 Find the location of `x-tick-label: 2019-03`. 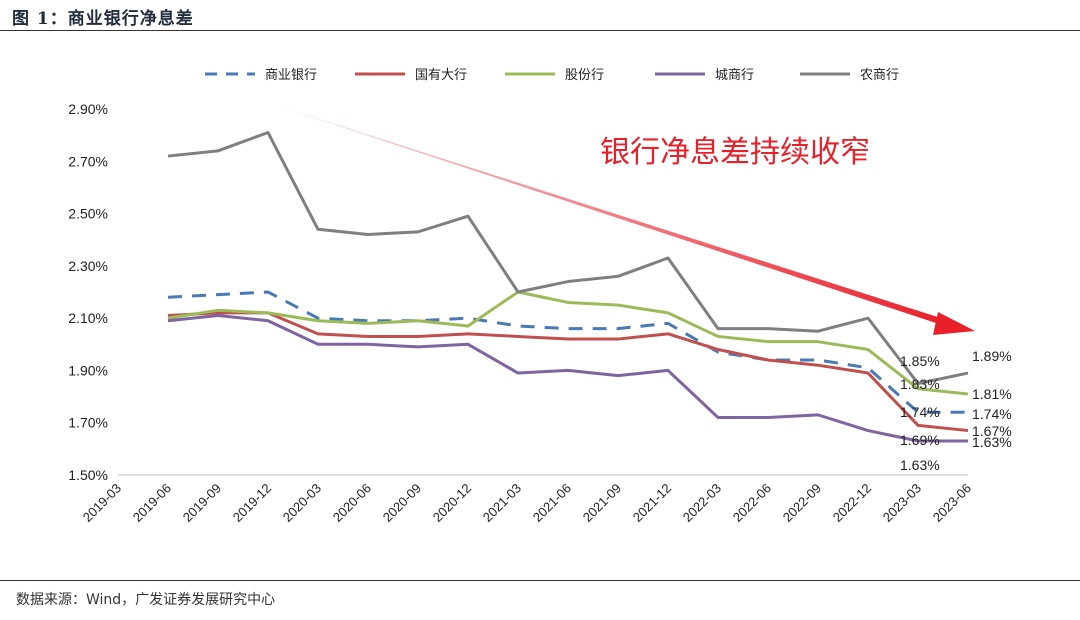

x-tick-label: 2019-03 is located at coordinates (102, 503).